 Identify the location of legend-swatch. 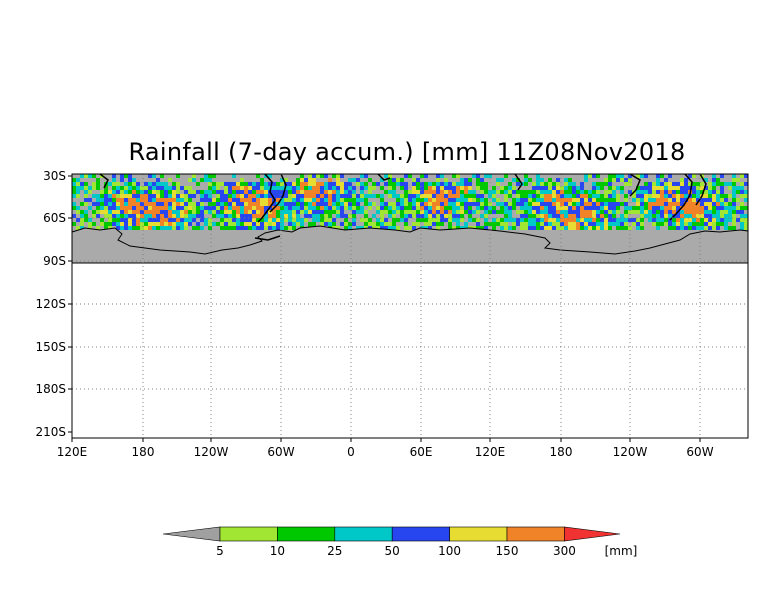
(363, 534).